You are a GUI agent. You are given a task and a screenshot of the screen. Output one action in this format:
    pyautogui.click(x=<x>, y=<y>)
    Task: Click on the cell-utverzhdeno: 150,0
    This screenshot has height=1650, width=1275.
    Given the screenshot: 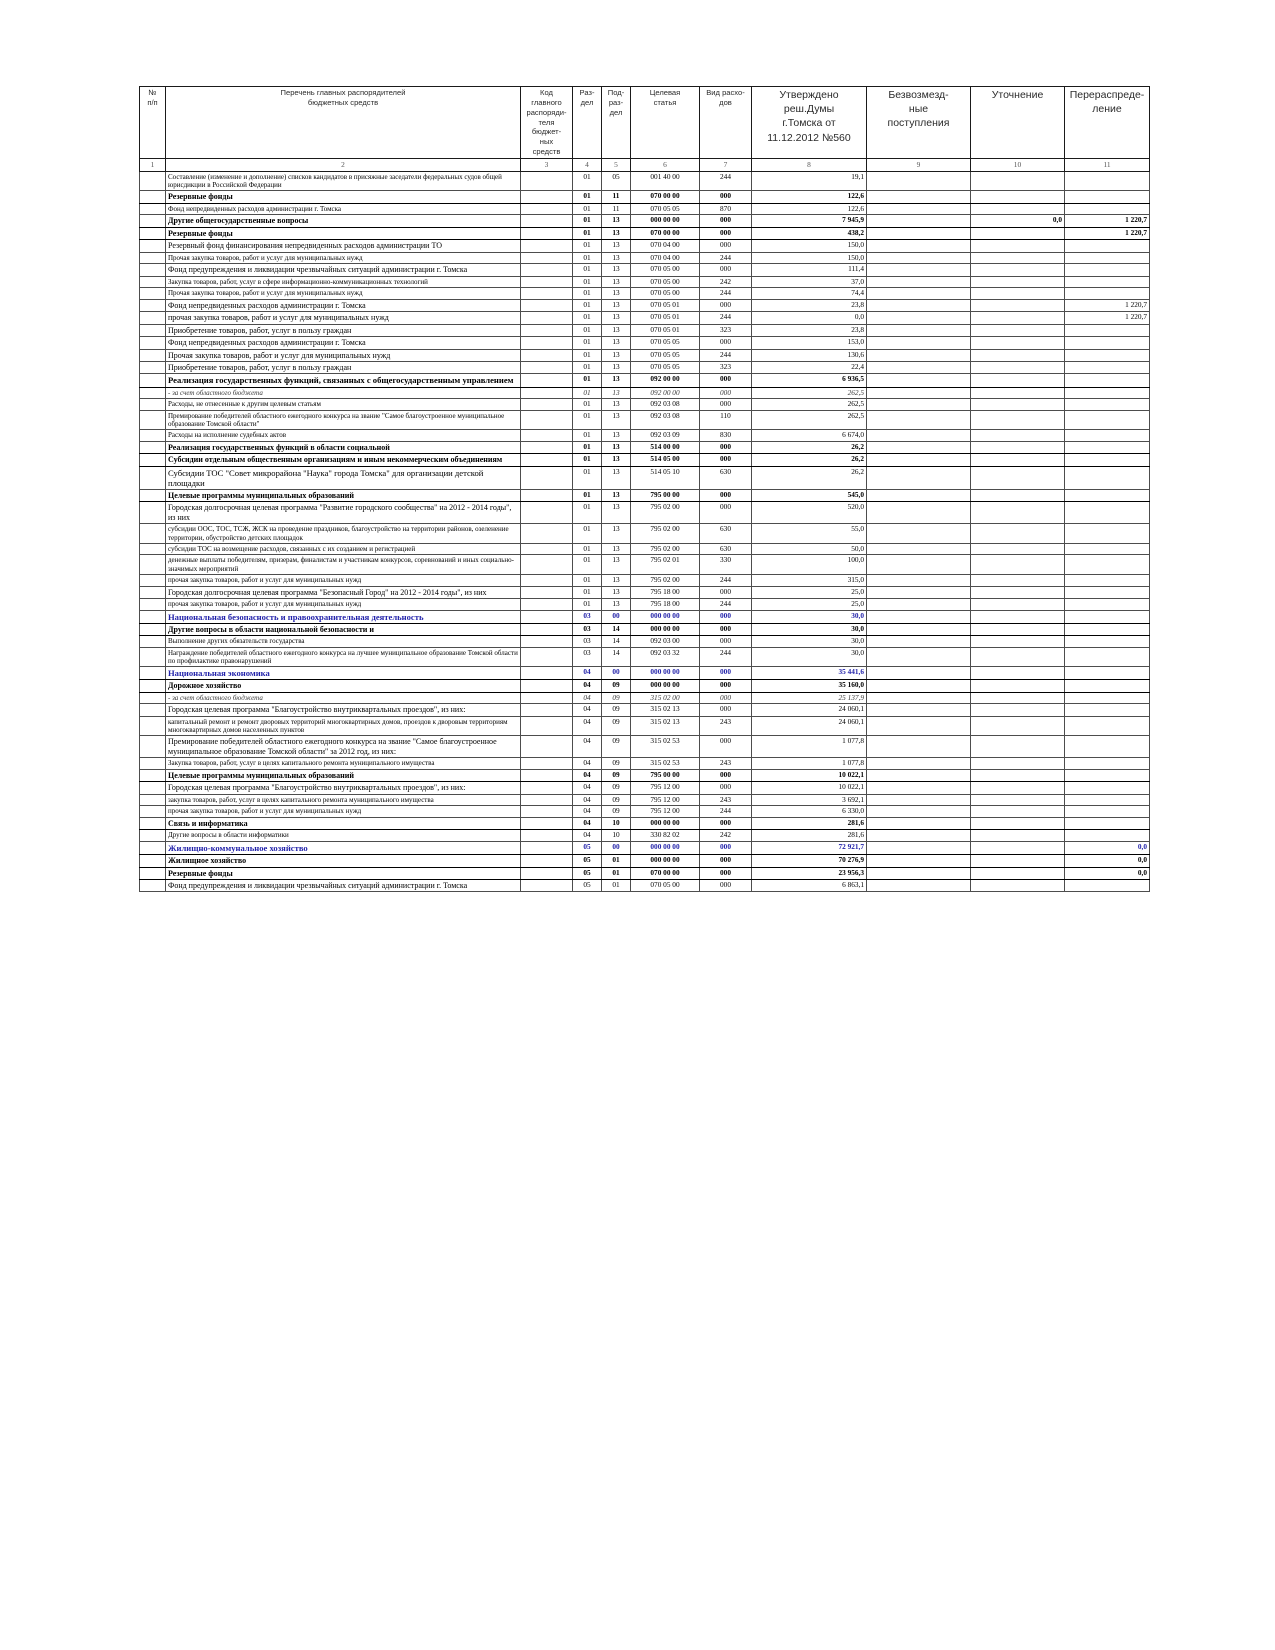 What is the action you would take?
    pyautogui.click(x=809, y=246)
    